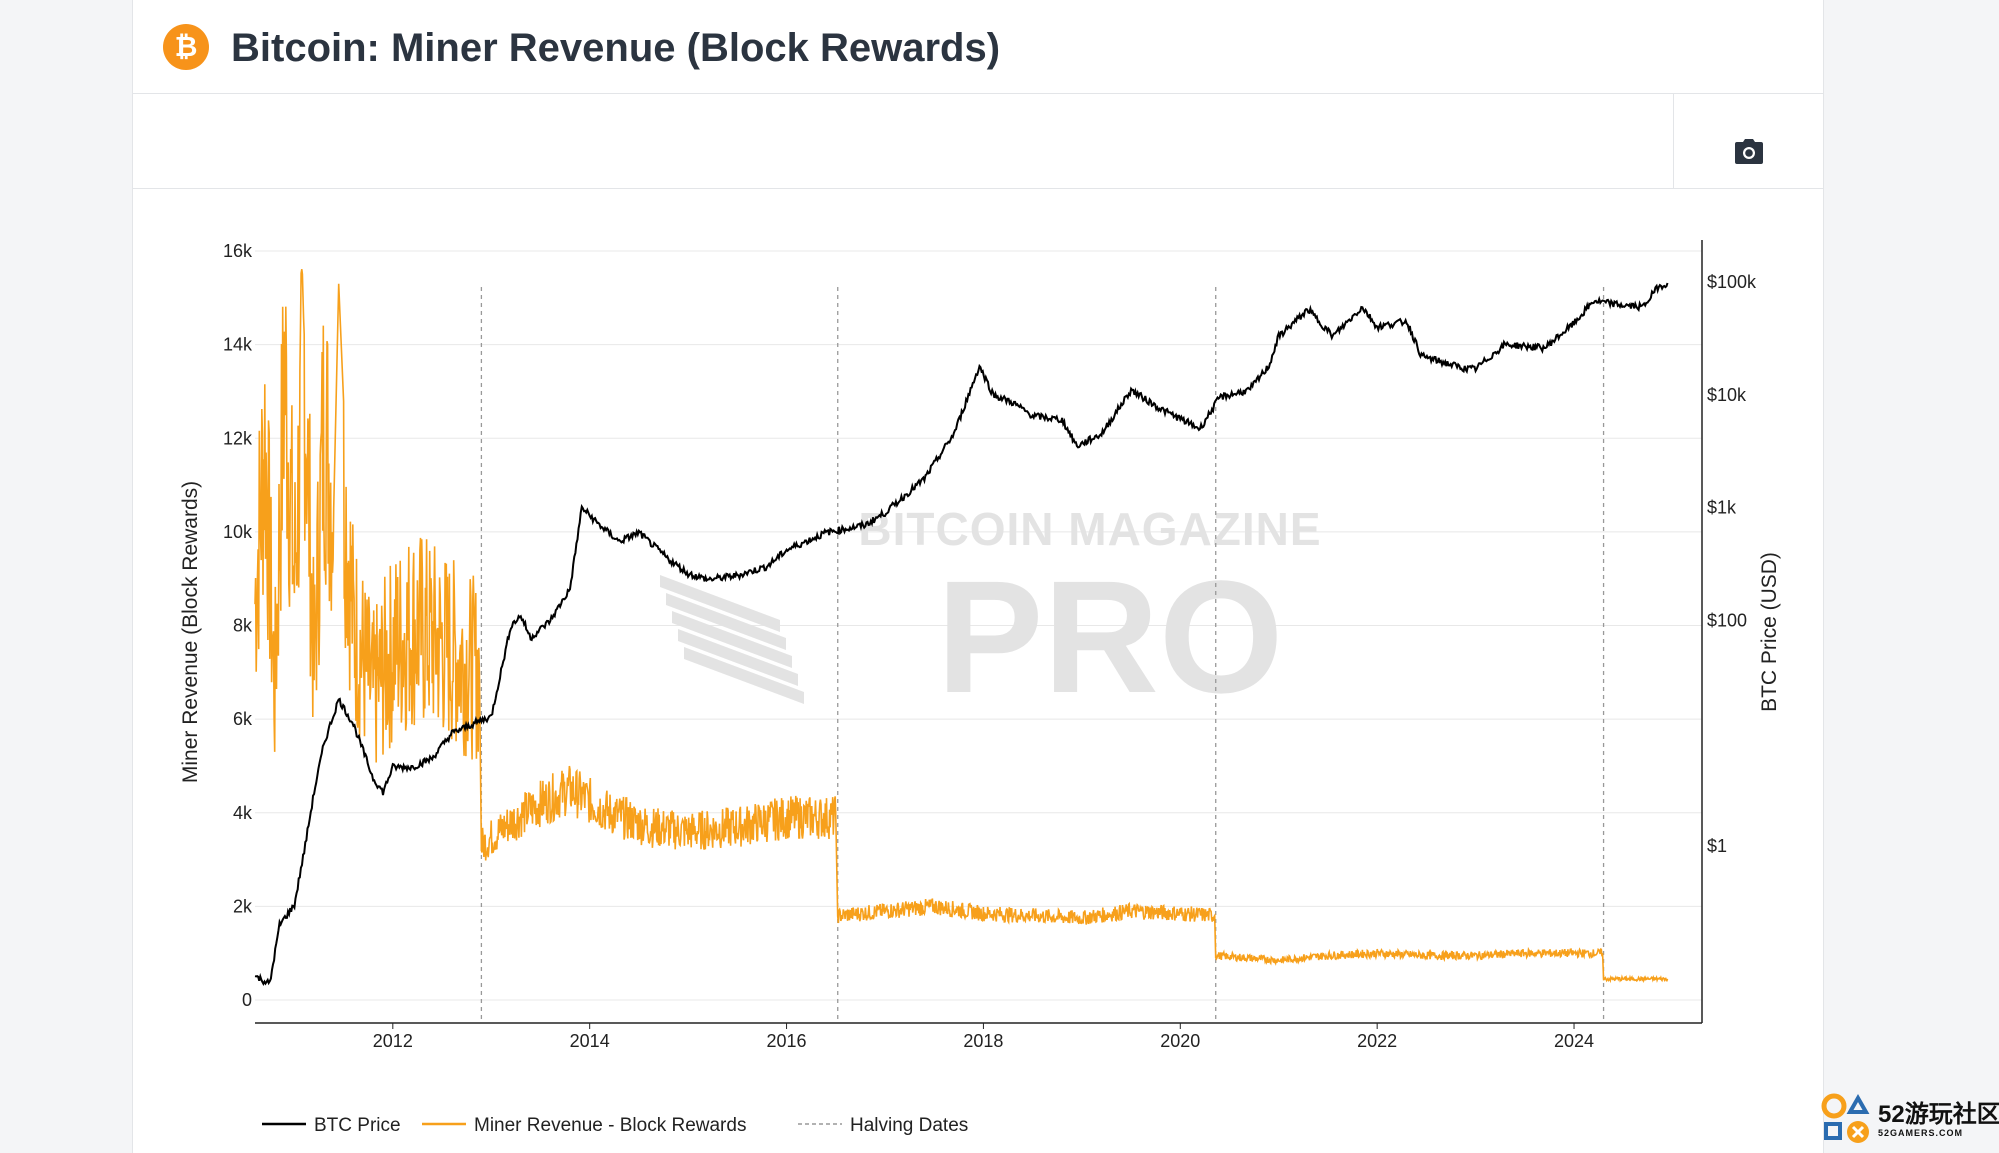 The height and width of the screenshot is (1153, 1999). What do you see at coordinates (1673, 141) in the screenshot?
I see `toolbar-divider` at bounding box center [1673, 141].